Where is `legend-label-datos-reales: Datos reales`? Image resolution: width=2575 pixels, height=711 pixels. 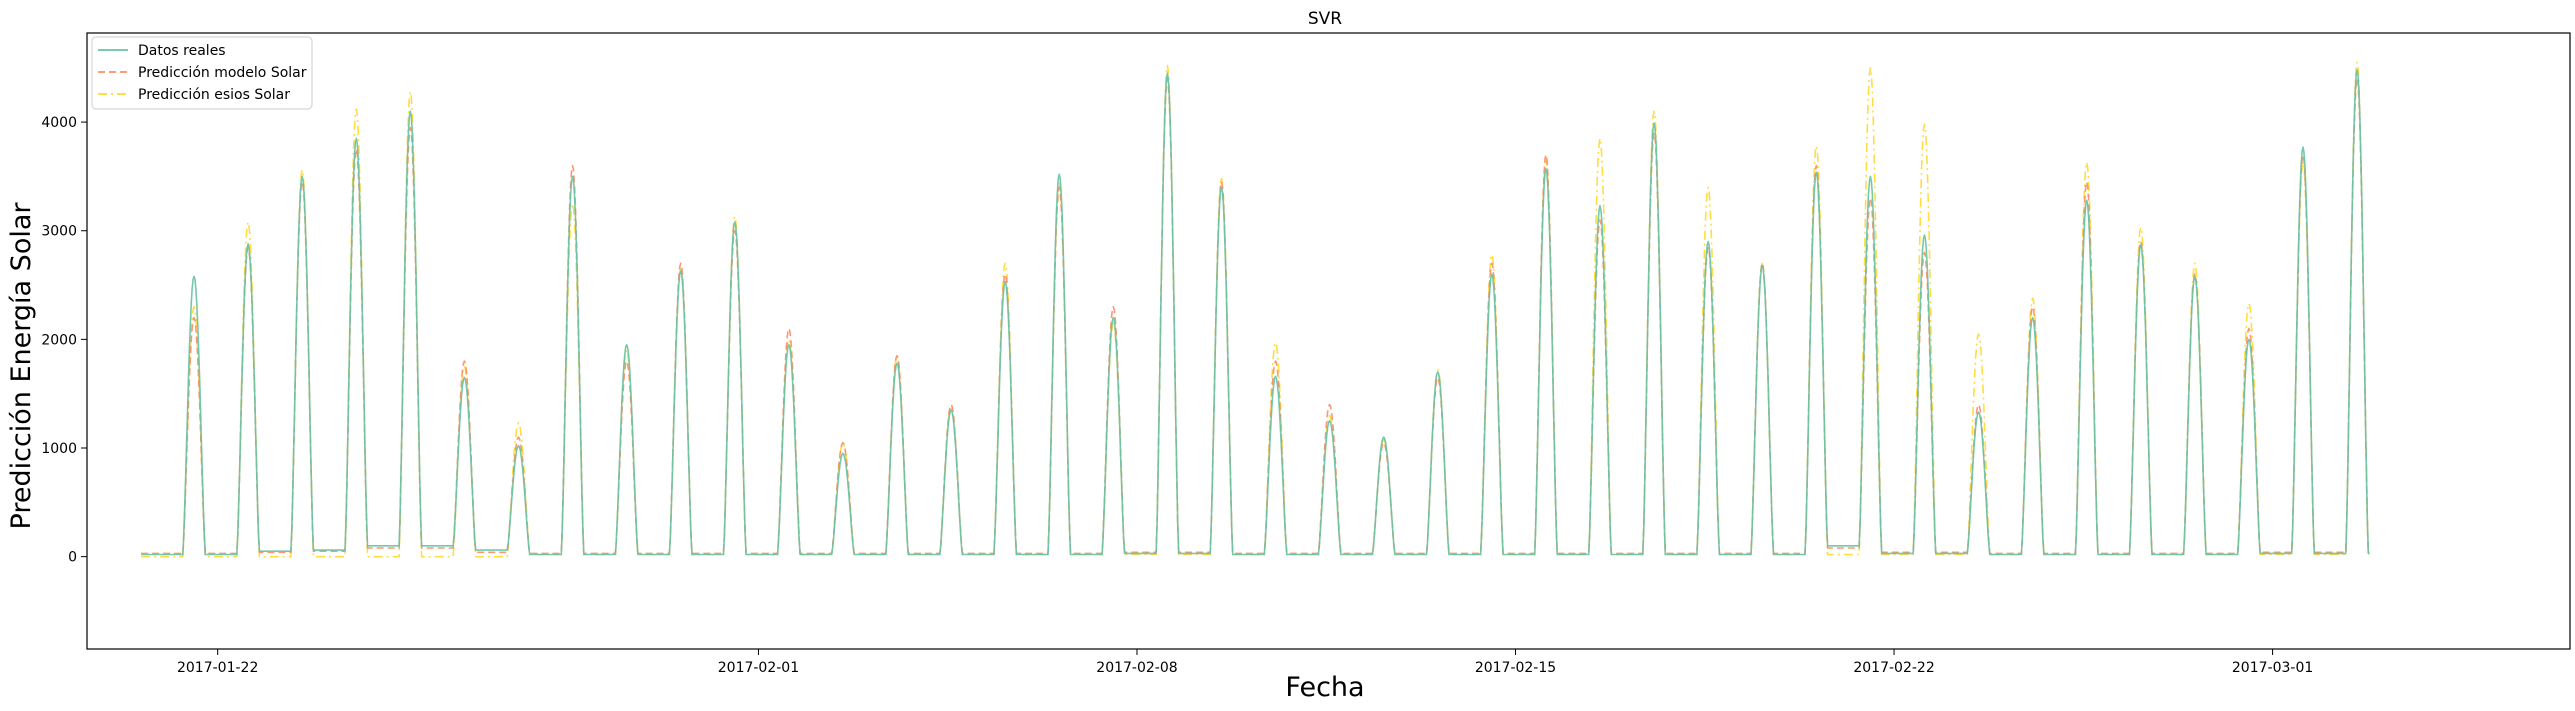
legend-label-datos-reales: Datos reales is located at coordinates (182, 51).